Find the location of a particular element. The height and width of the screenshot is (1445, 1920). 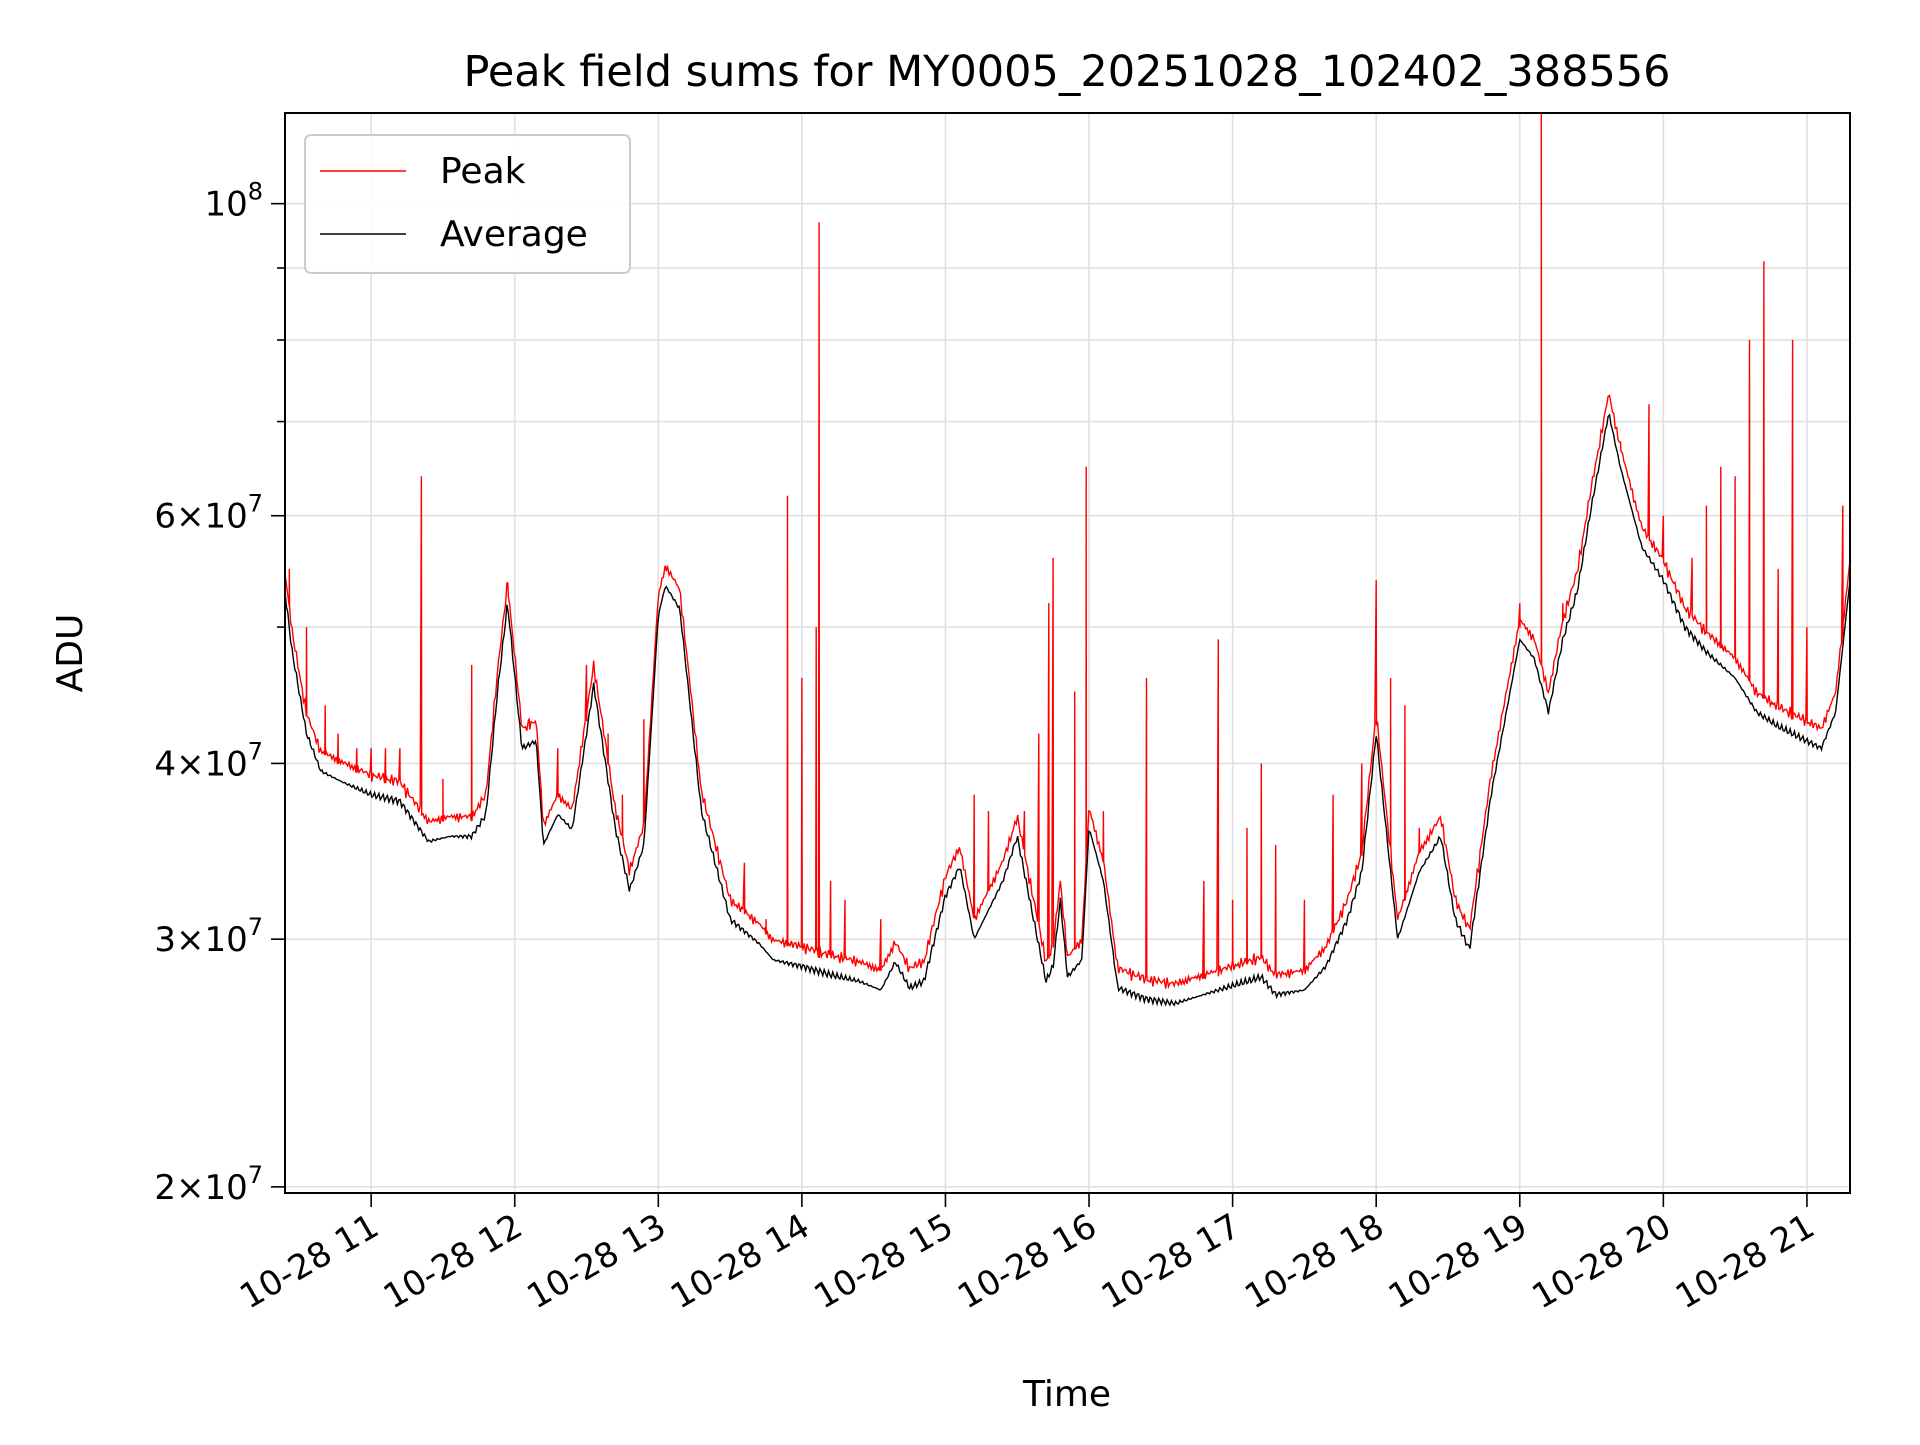

y-tick-label: 4×10⁷ is located at coordinates (208, 760).